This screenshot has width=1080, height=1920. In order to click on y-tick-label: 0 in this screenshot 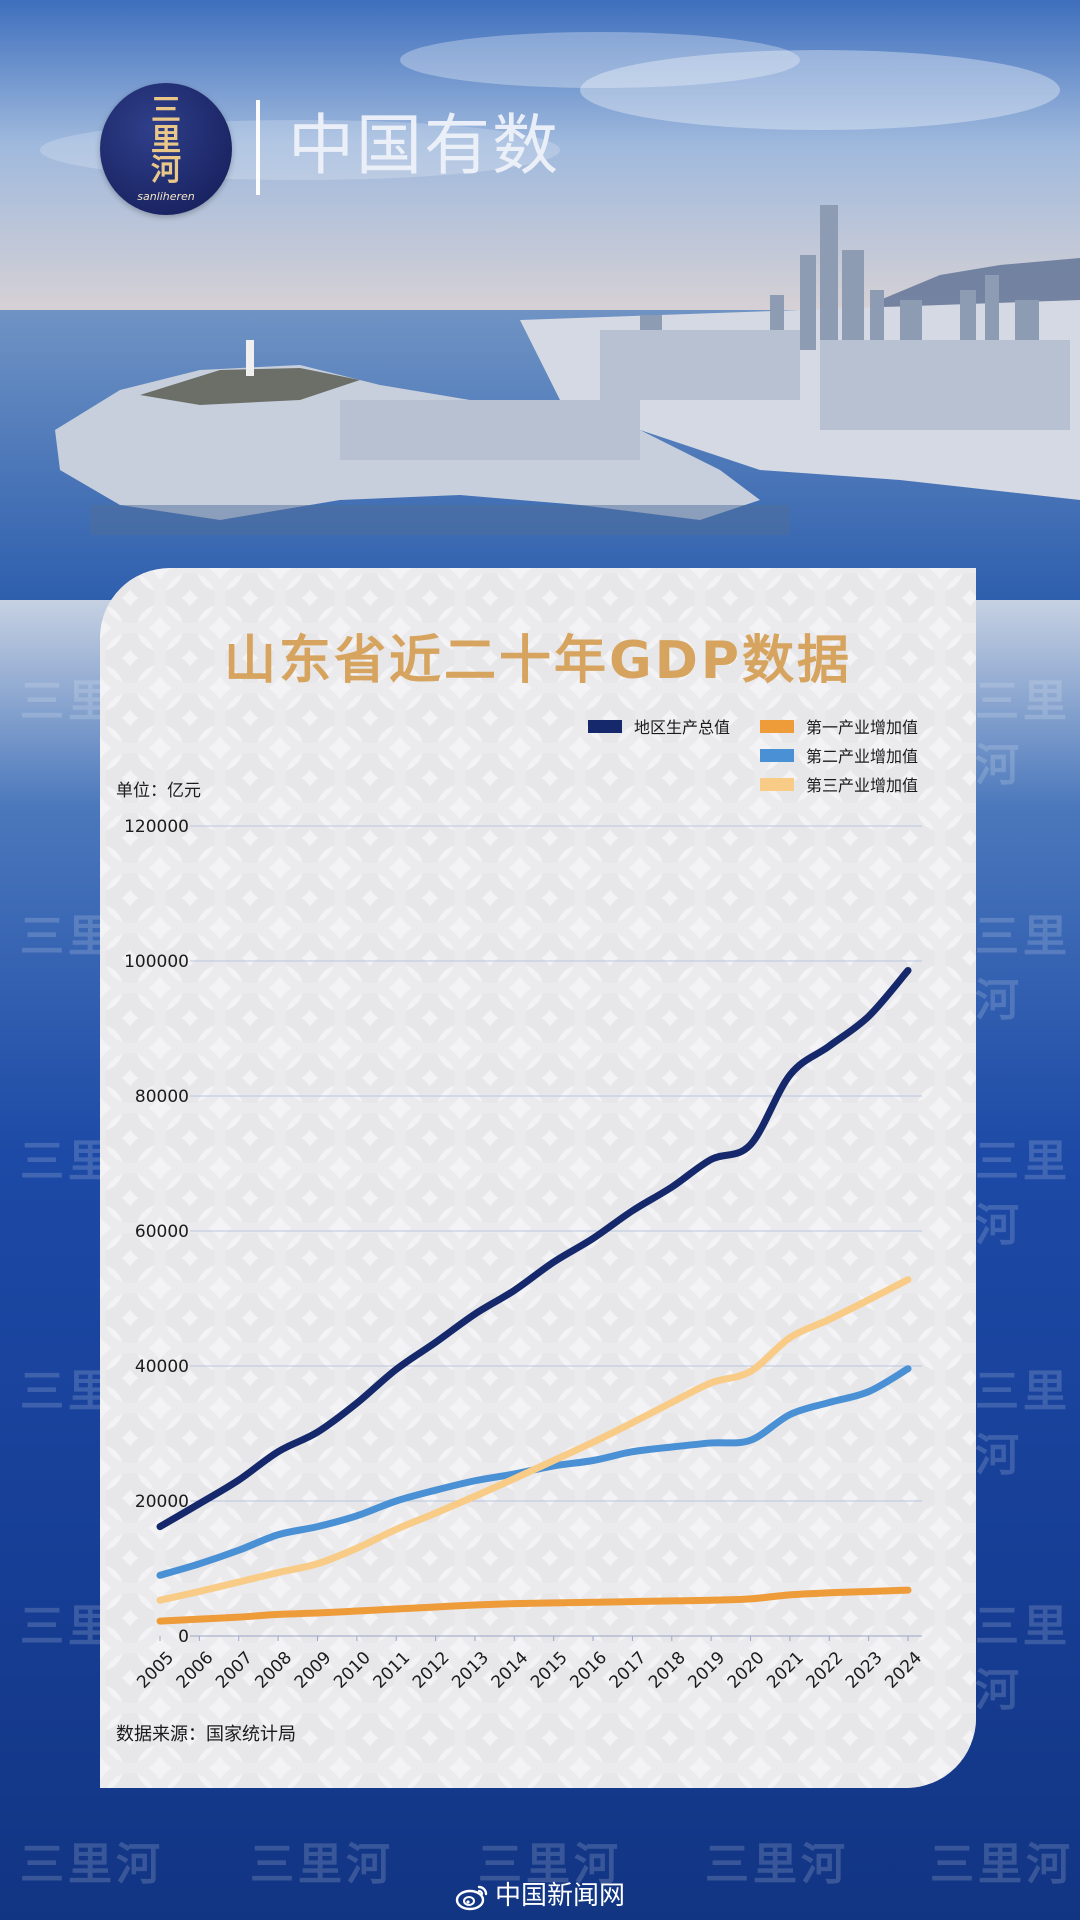, I will do `click(183, 1637)`.